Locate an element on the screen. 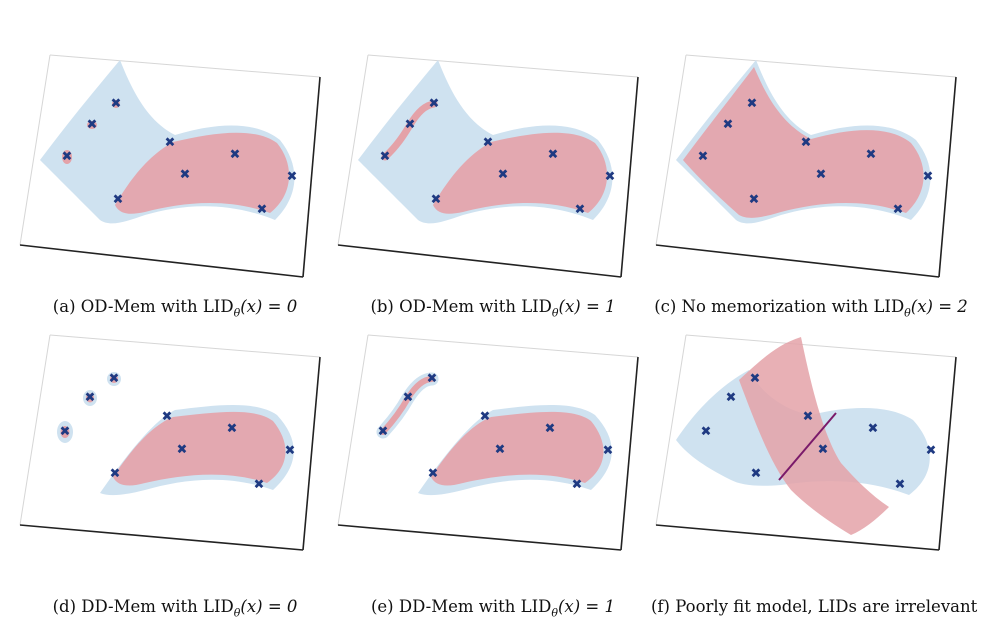 The image size is (1000, 619). panel-d-plot: ✖ ✖ ✖ ✖ ✖ ✖ ✖ ✖ ✖ is located at coordinates (170, 442).